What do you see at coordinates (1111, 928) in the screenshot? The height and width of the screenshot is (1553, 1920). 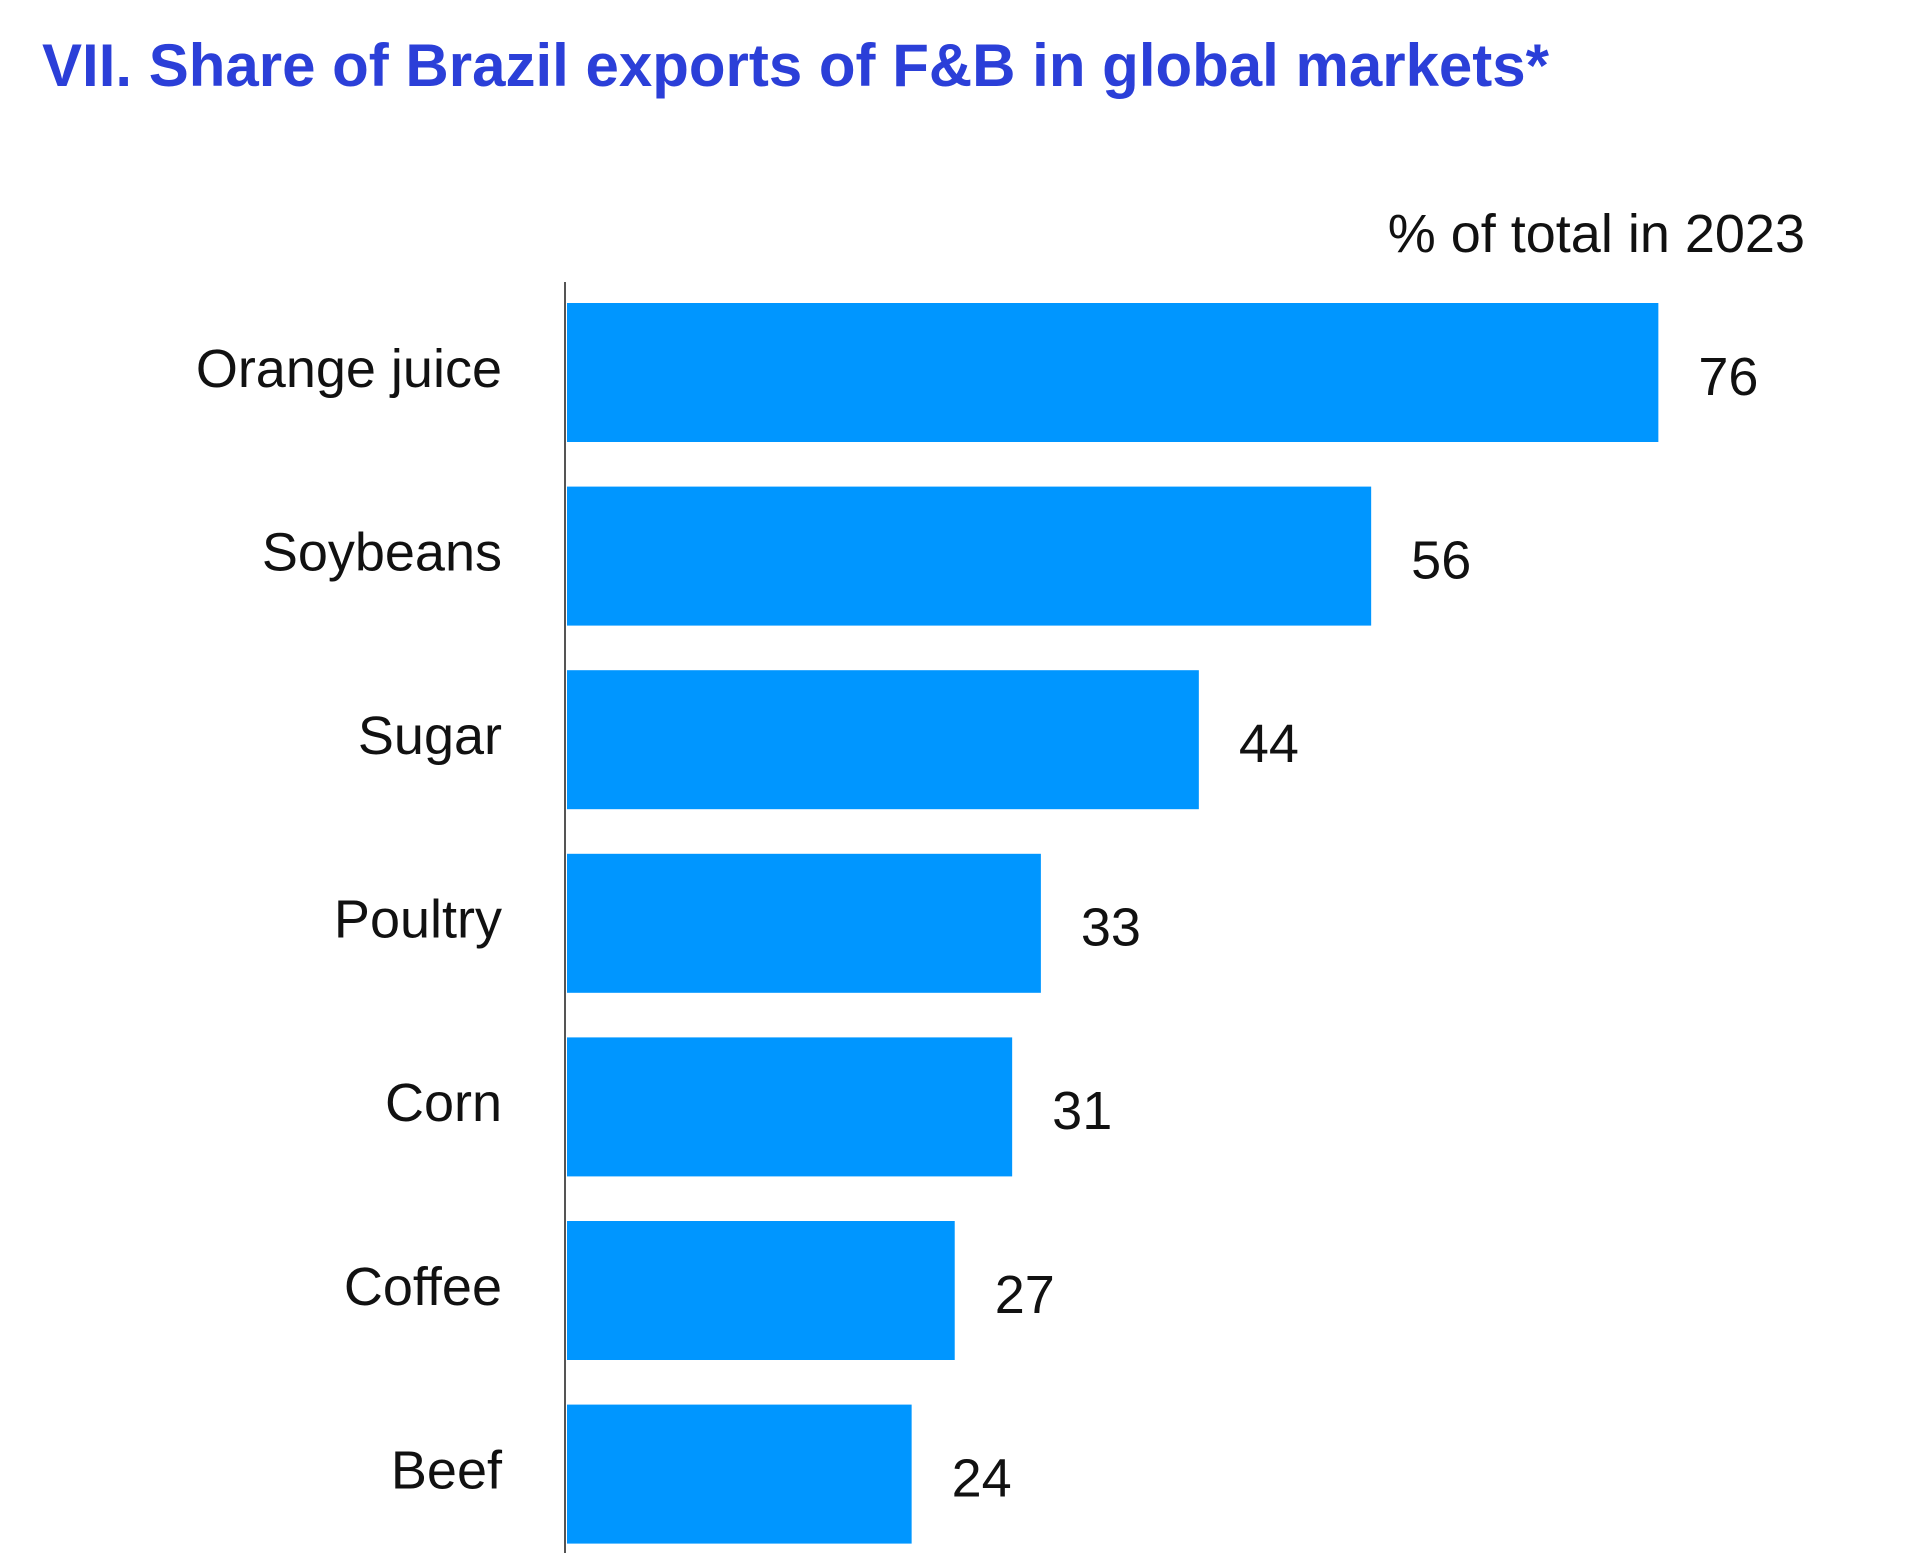 I see `value-label: 33` at bounding box center [1111, 928].